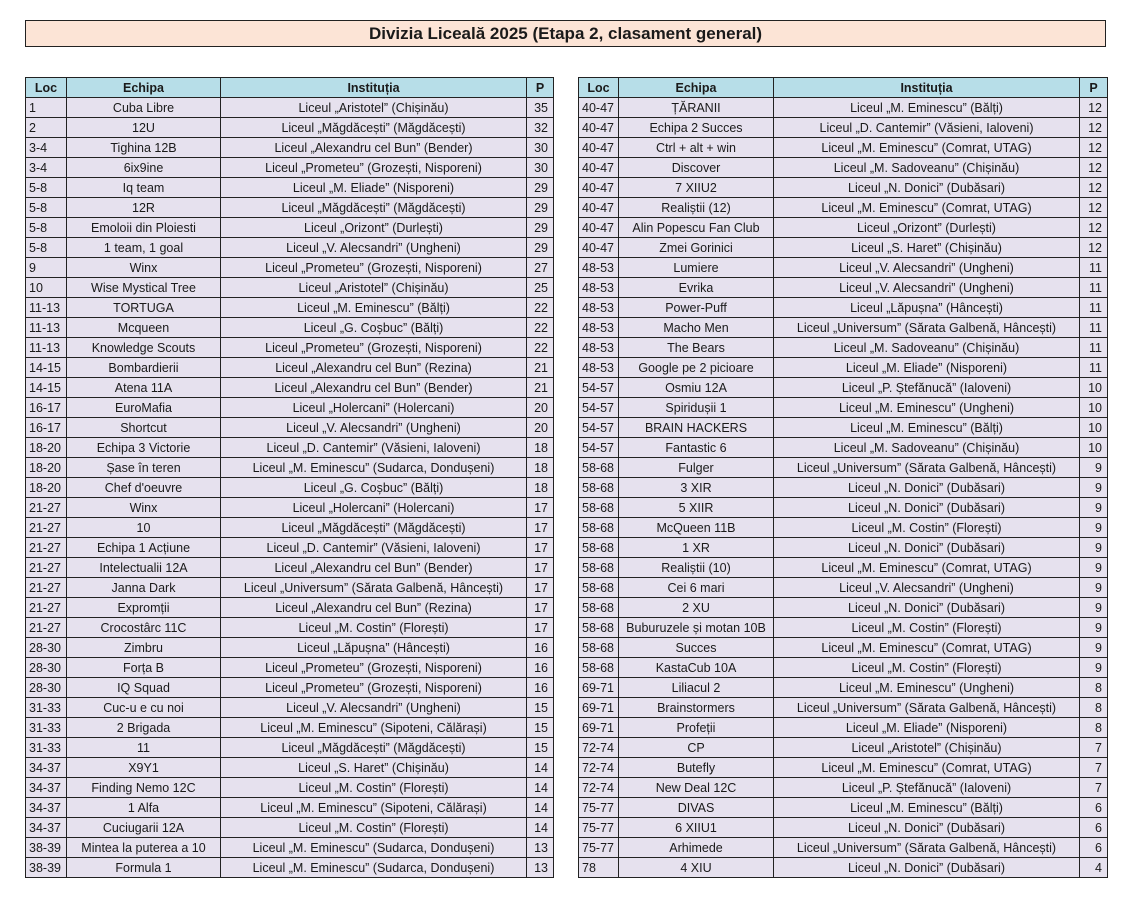 This screenshot has width=1132, height=897. I want to click on cell-points: 18, so click(540, 487).